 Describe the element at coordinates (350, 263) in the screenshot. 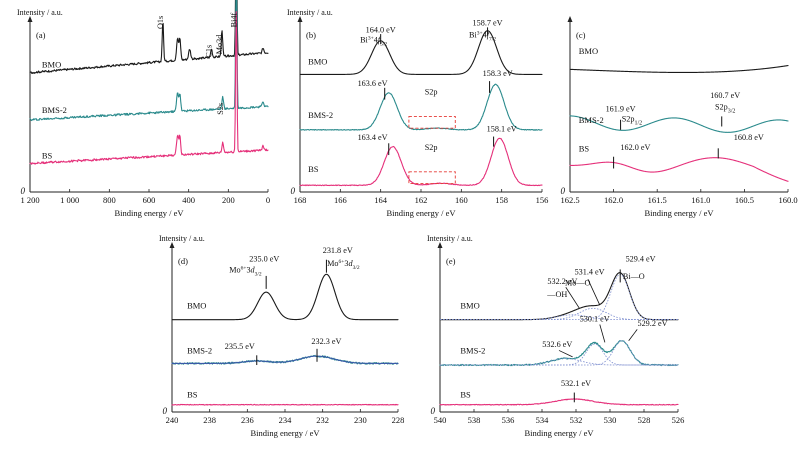

I see `oxidation-state-part: d` at that location.